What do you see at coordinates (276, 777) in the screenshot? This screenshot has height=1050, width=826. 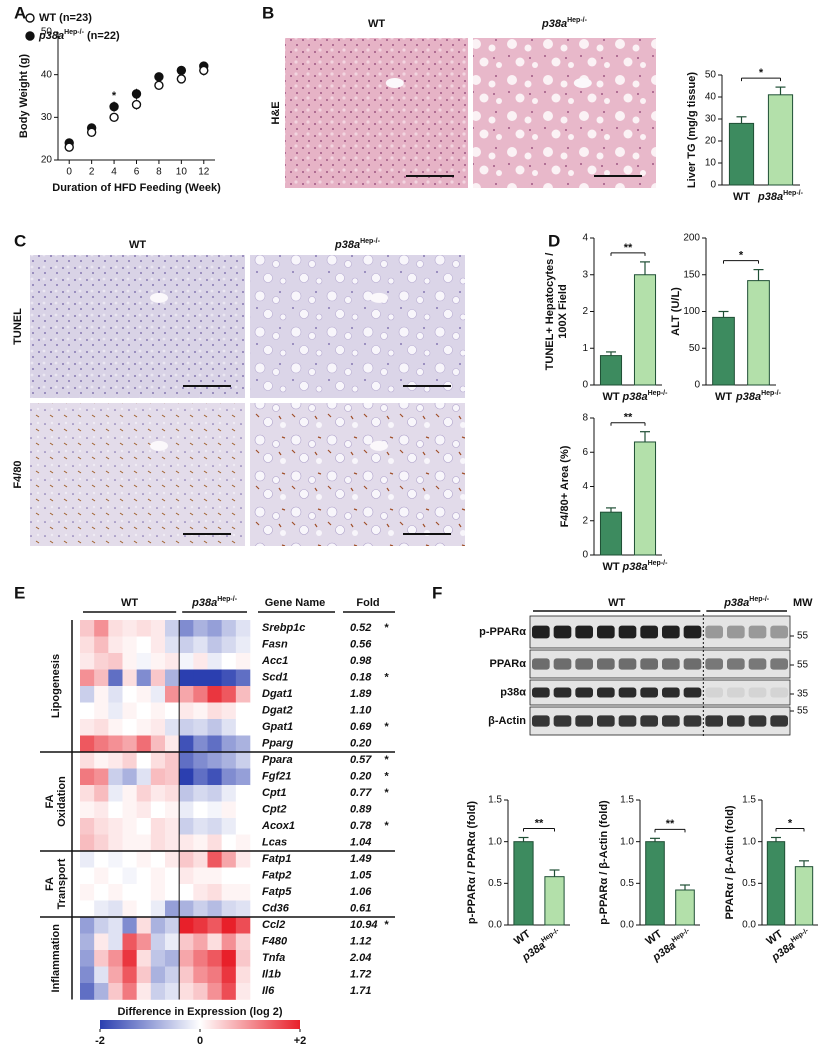 I see `gene-name: Fgf21` at bounding box center [276, 777].